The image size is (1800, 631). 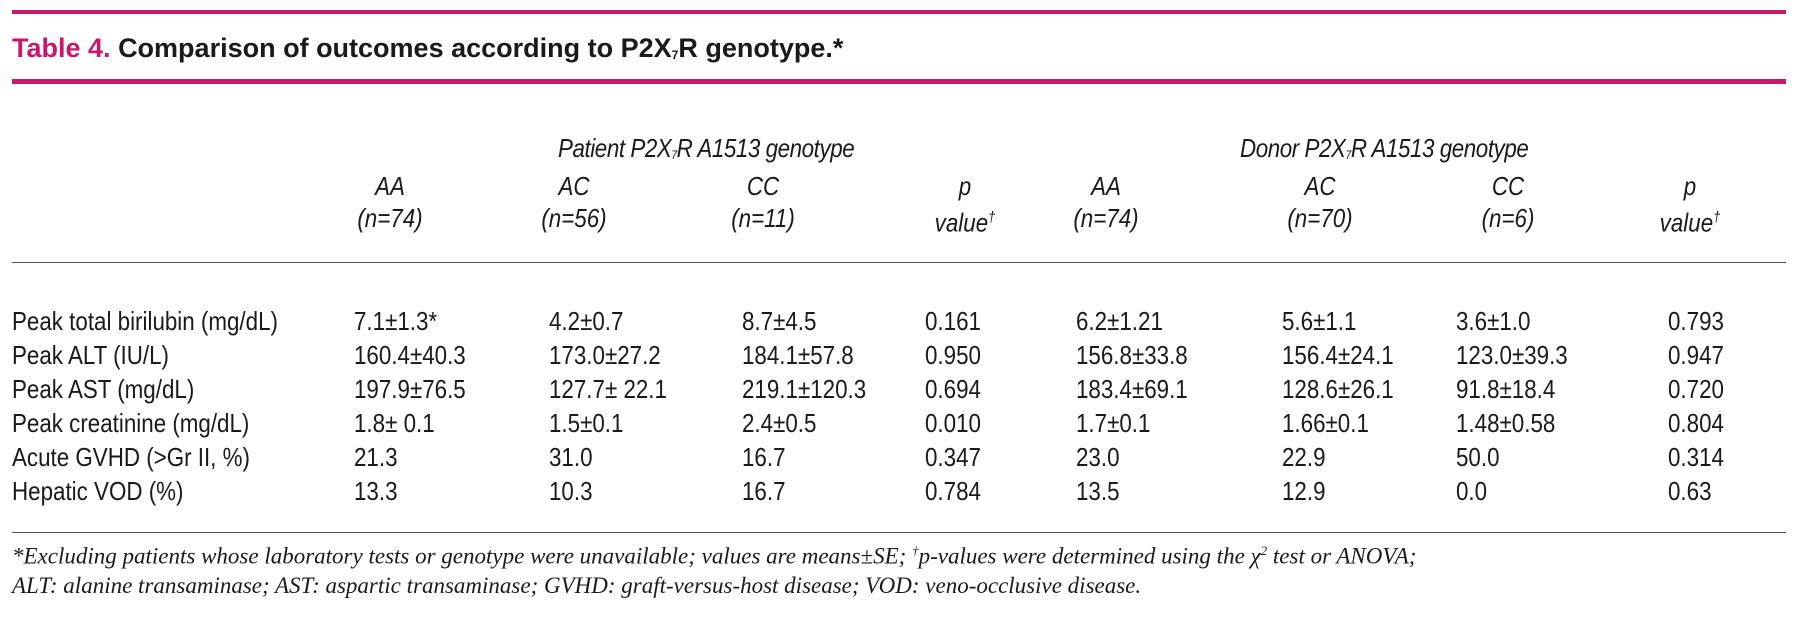 What do you see at coordinates (953, 389) in the screenshot?
I see `table-cell: 0.694` at bounding box center [953, 389].